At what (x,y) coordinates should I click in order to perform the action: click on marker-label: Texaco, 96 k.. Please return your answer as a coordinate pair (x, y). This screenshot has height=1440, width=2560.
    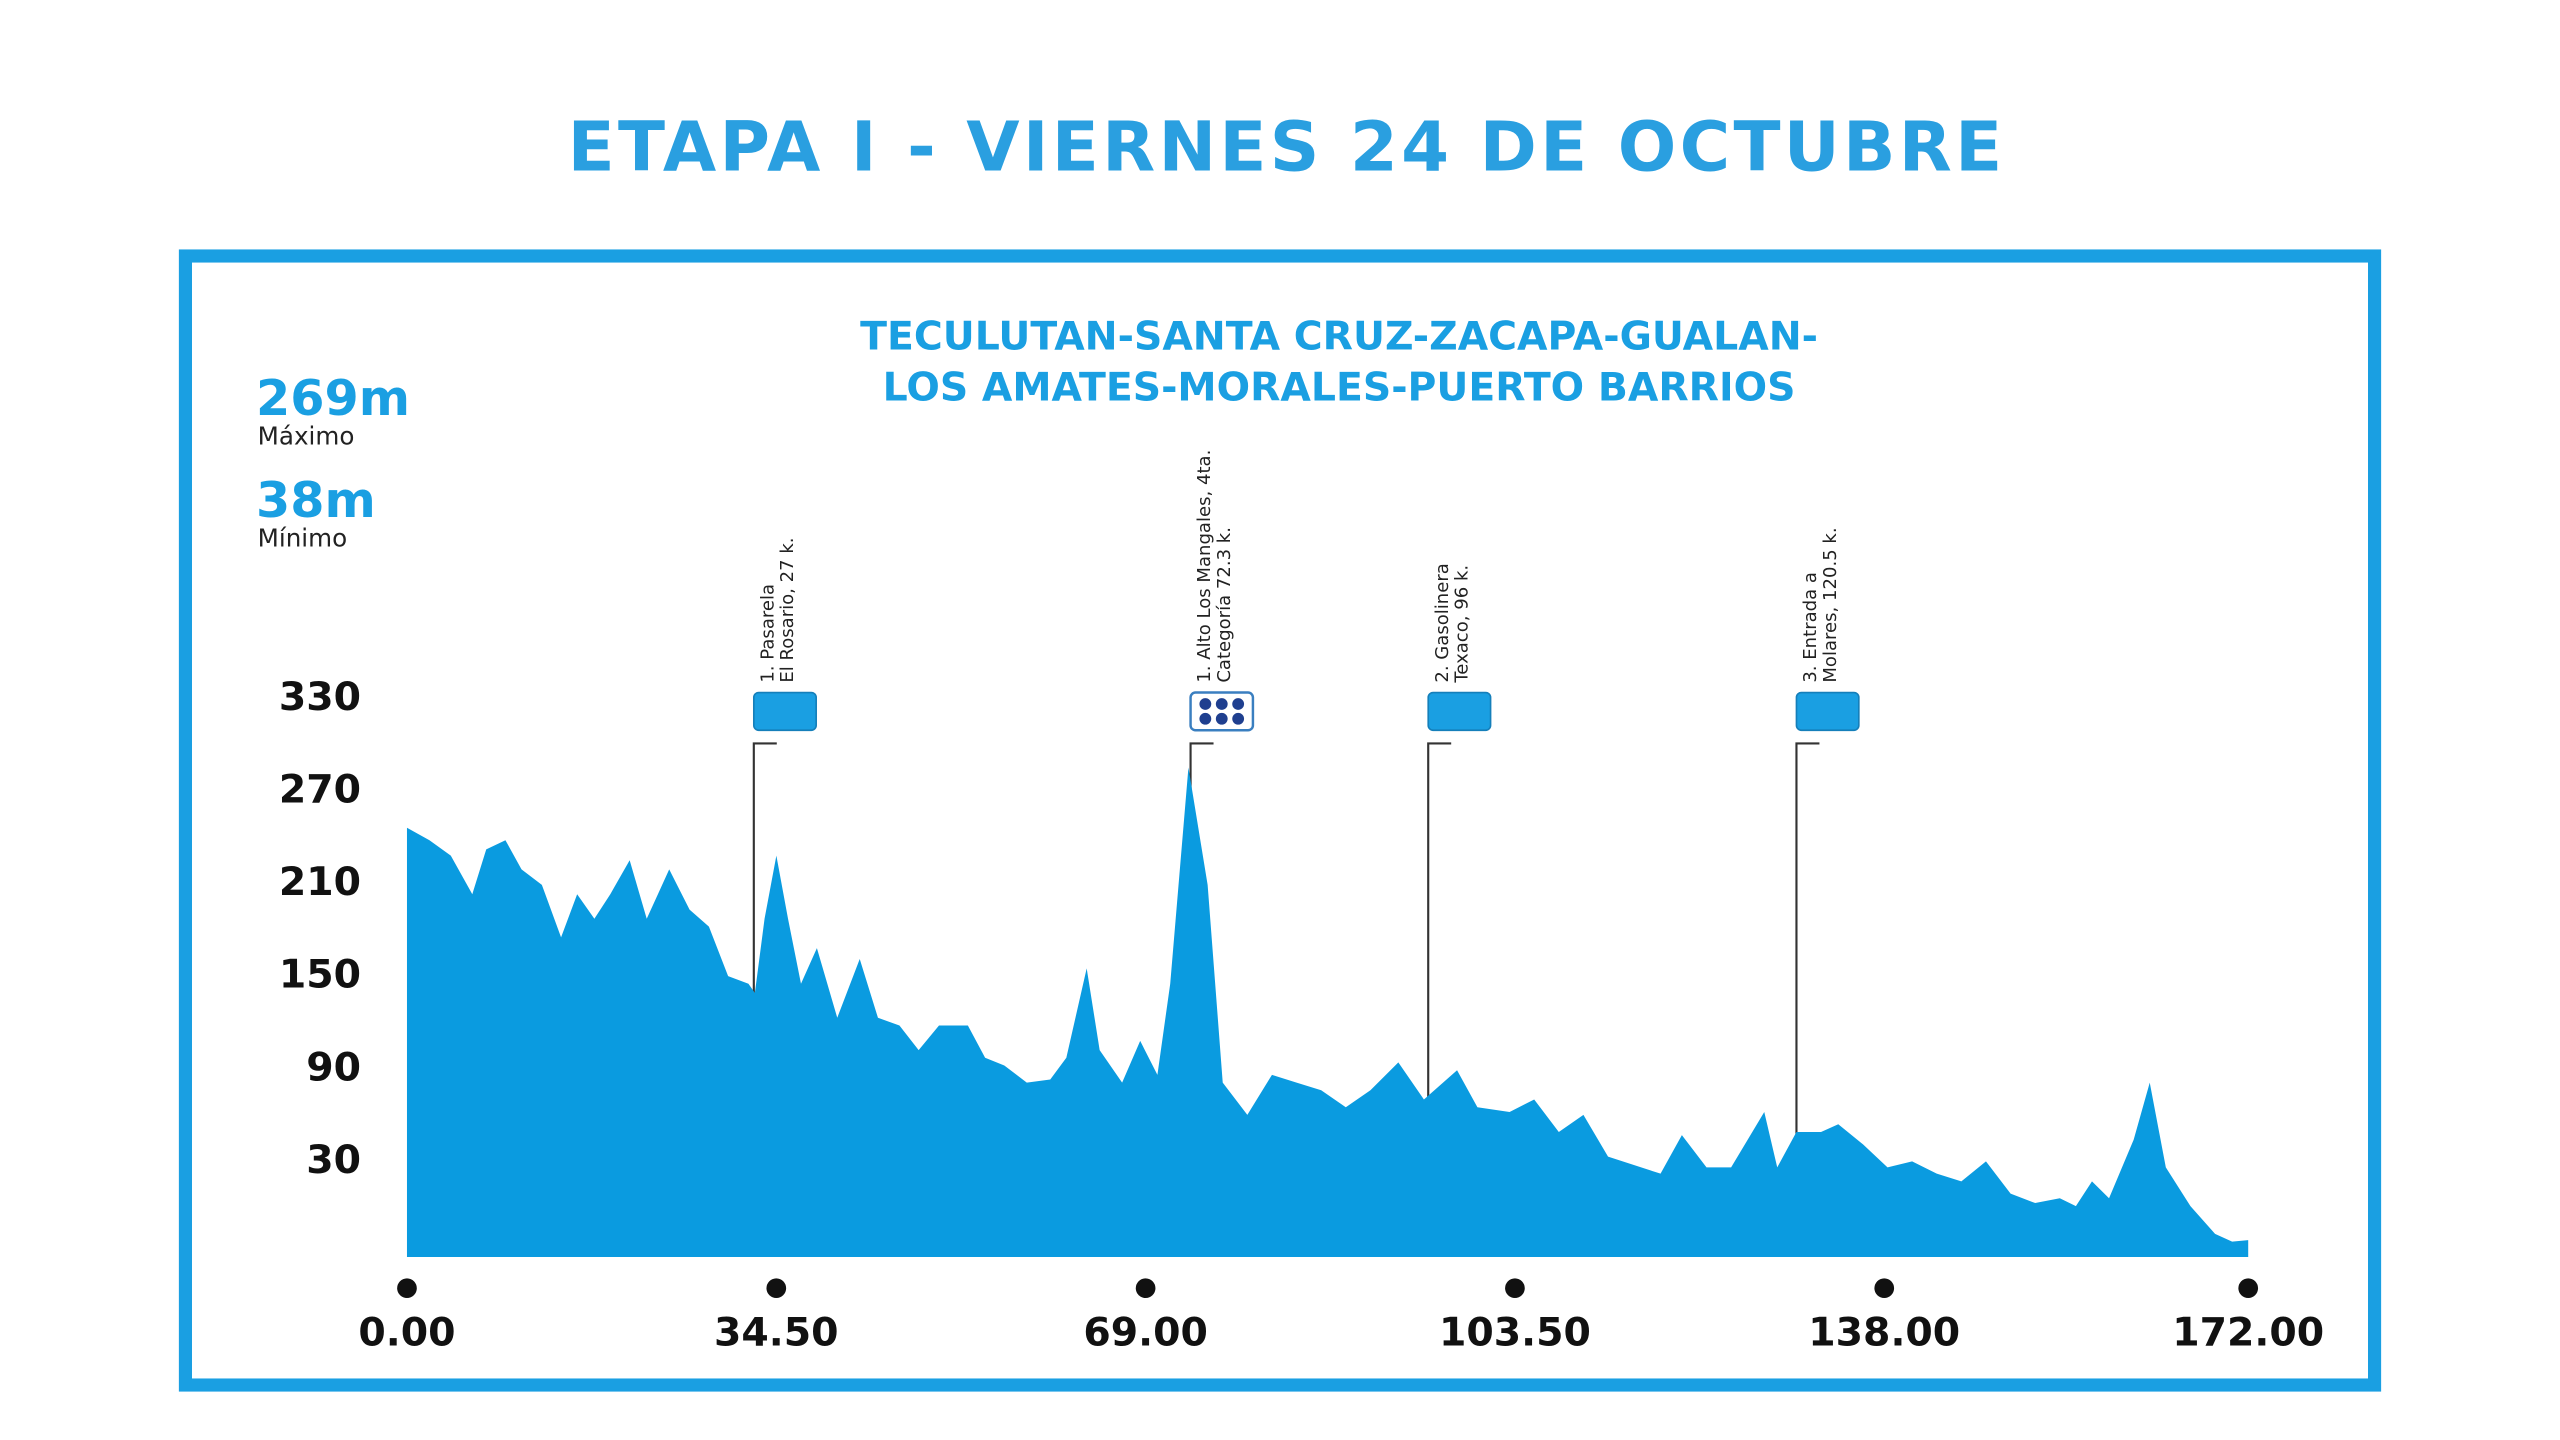
    Looking at the image, I should click on (1462, 624).